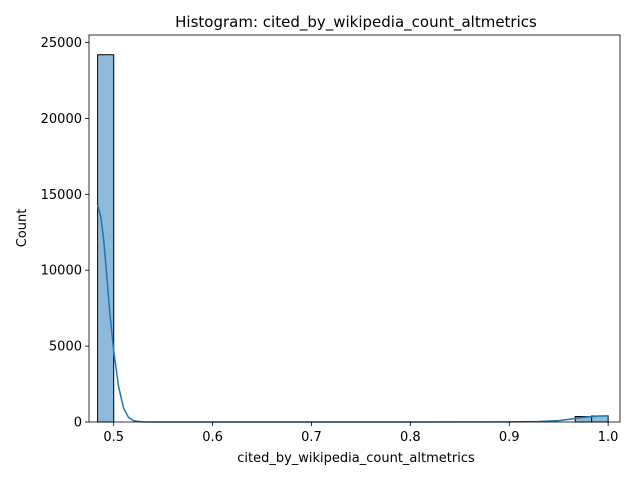 The image size is (640, 480). What do you see at coordinates (608, 437) in the screenshot?
I see `x-tick-label: 1.0` at bounding box center [608, 437].